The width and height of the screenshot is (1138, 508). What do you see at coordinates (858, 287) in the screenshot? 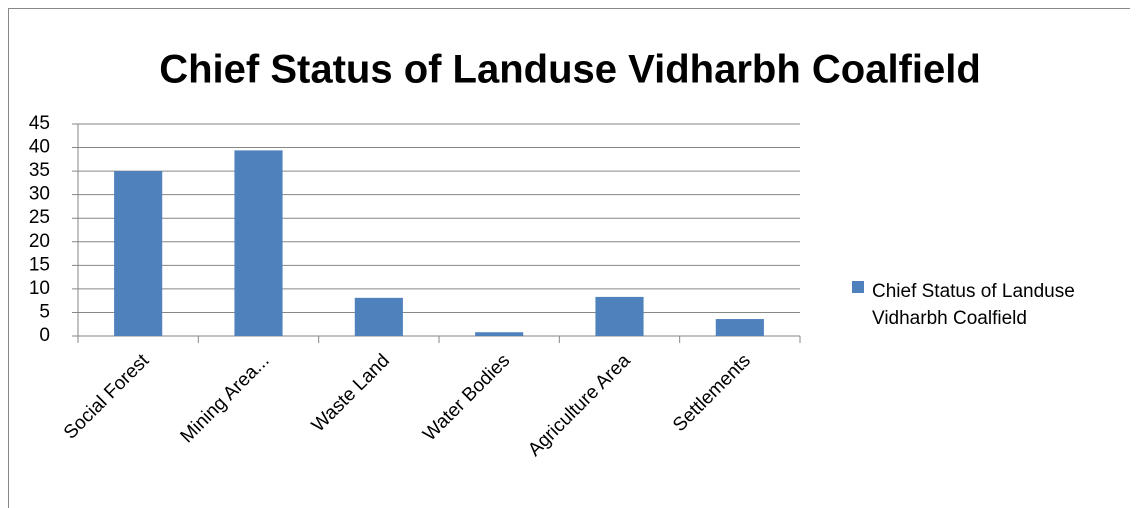
I see `legend-swatch` at bounding box center [858, 287].